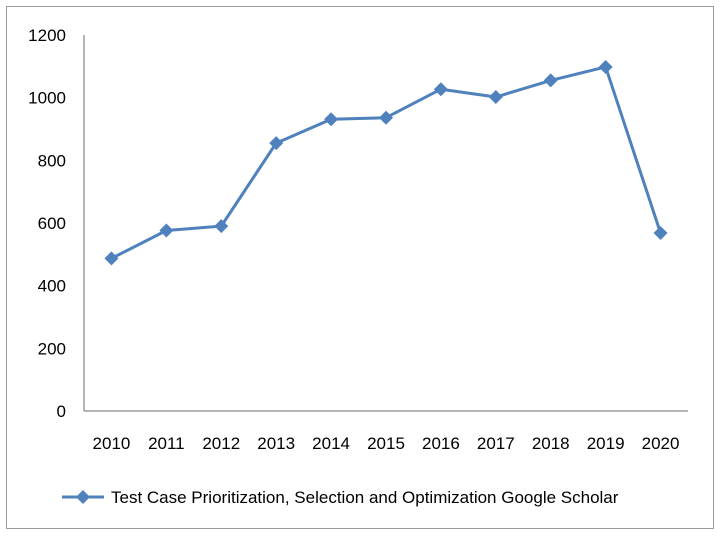 This screenshot has height=537, width=722. I want to click on y-tick-label: 800, so click(52, 160).